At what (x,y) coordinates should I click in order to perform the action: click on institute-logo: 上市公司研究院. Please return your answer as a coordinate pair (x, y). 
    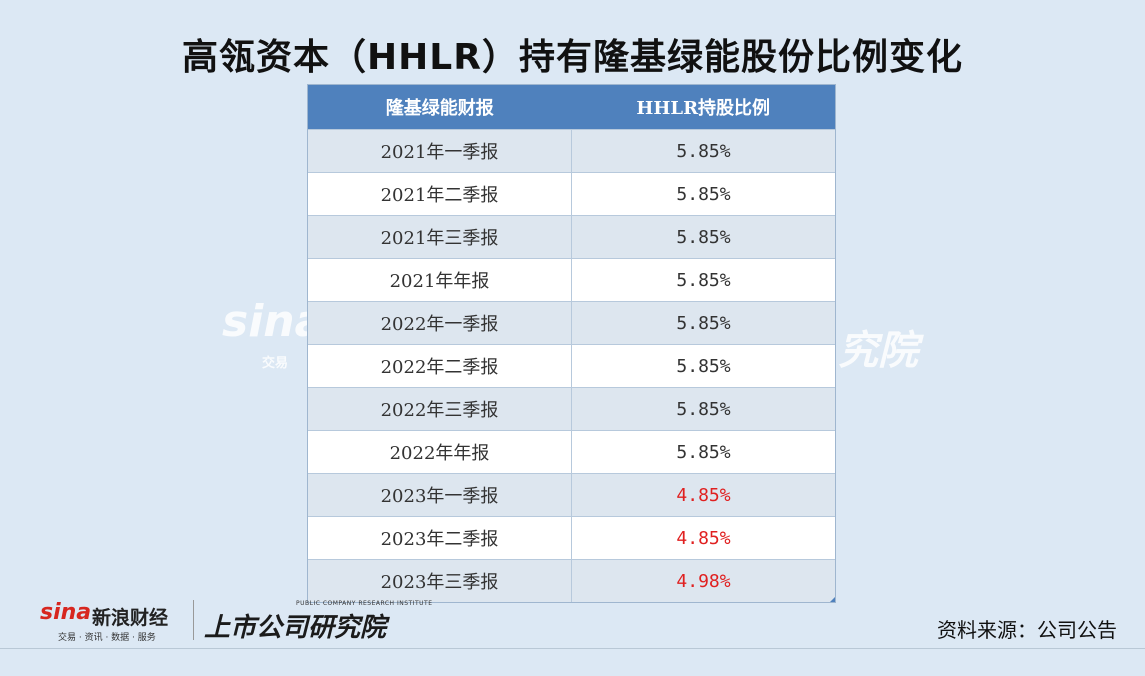
    Looking at the image, I should click on (295, 628).